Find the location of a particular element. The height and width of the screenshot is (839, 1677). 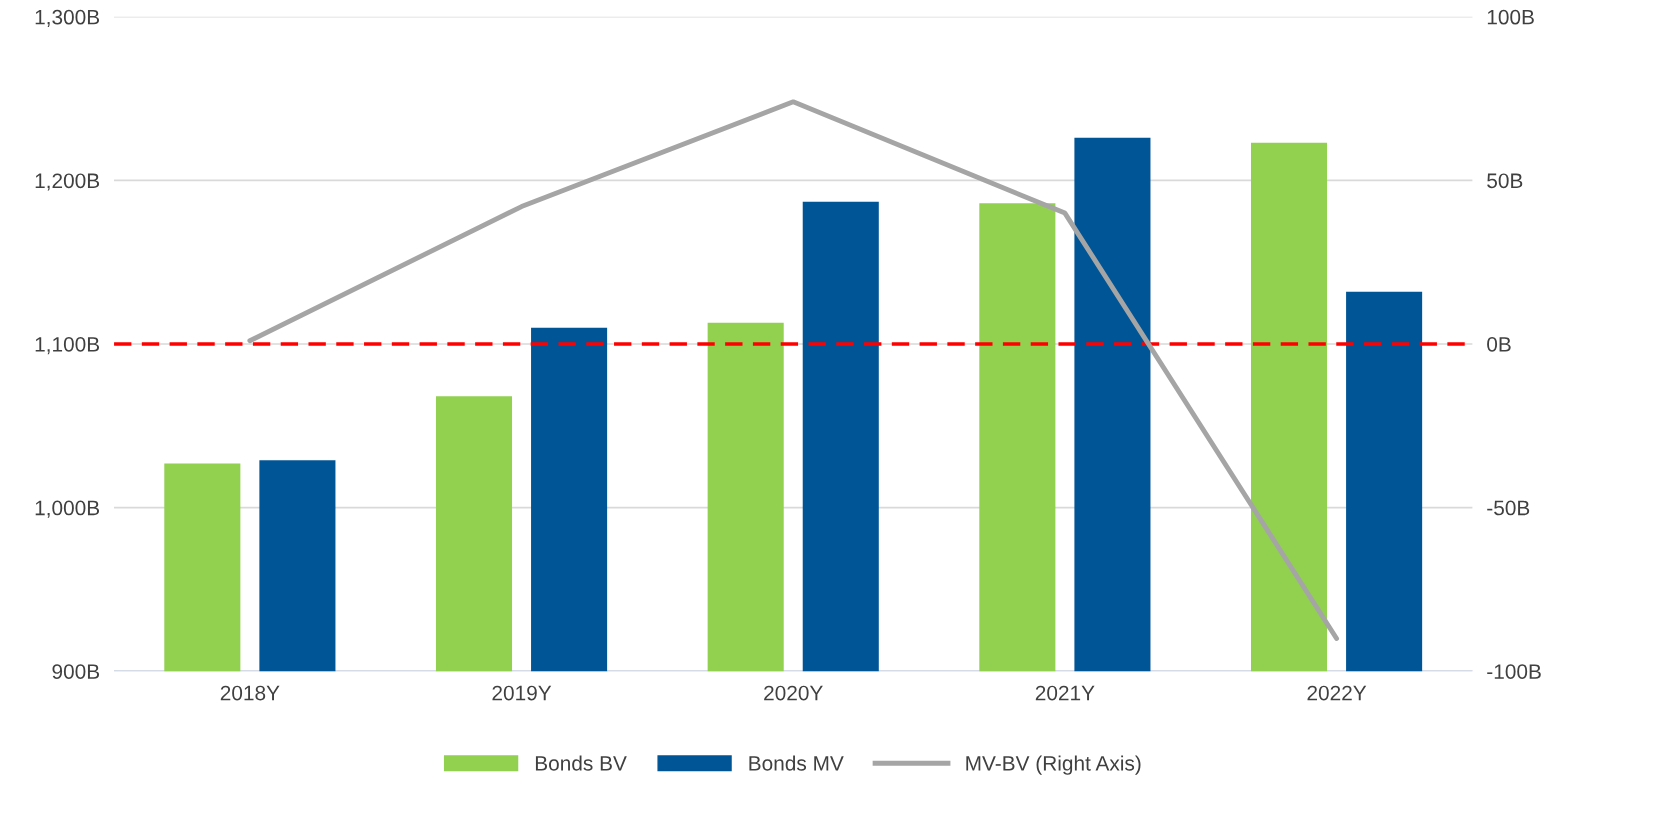

legend-label: MV-BV (Right Axis) is located at coordinates (1053, 765).